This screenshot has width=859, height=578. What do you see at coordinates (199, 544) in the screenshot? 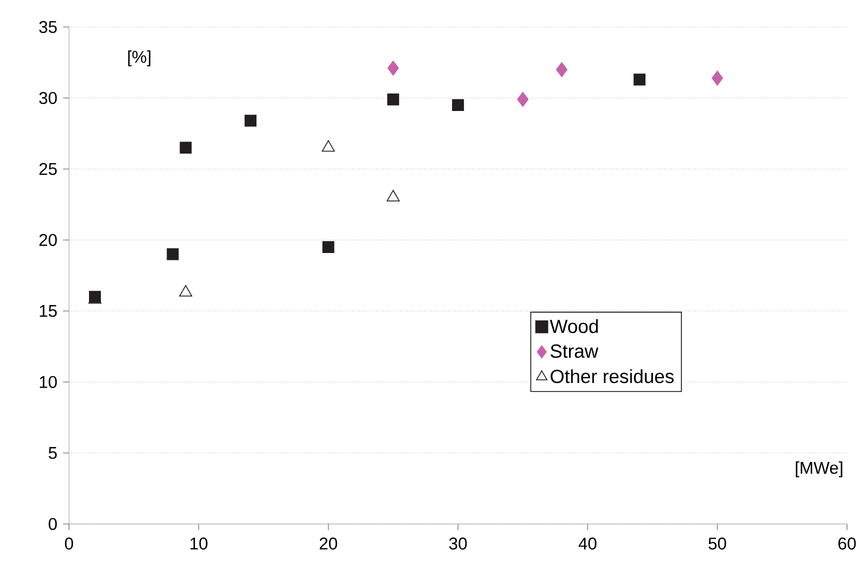
I see `x-tick-label: 10` at bounding box center [199, 544].